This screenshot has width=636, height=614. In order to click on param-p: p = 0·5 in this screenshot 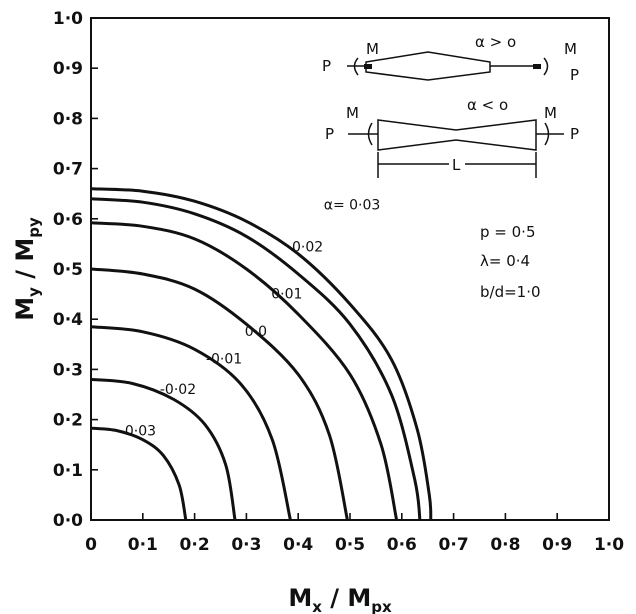, I will do `click(507, 232)`.